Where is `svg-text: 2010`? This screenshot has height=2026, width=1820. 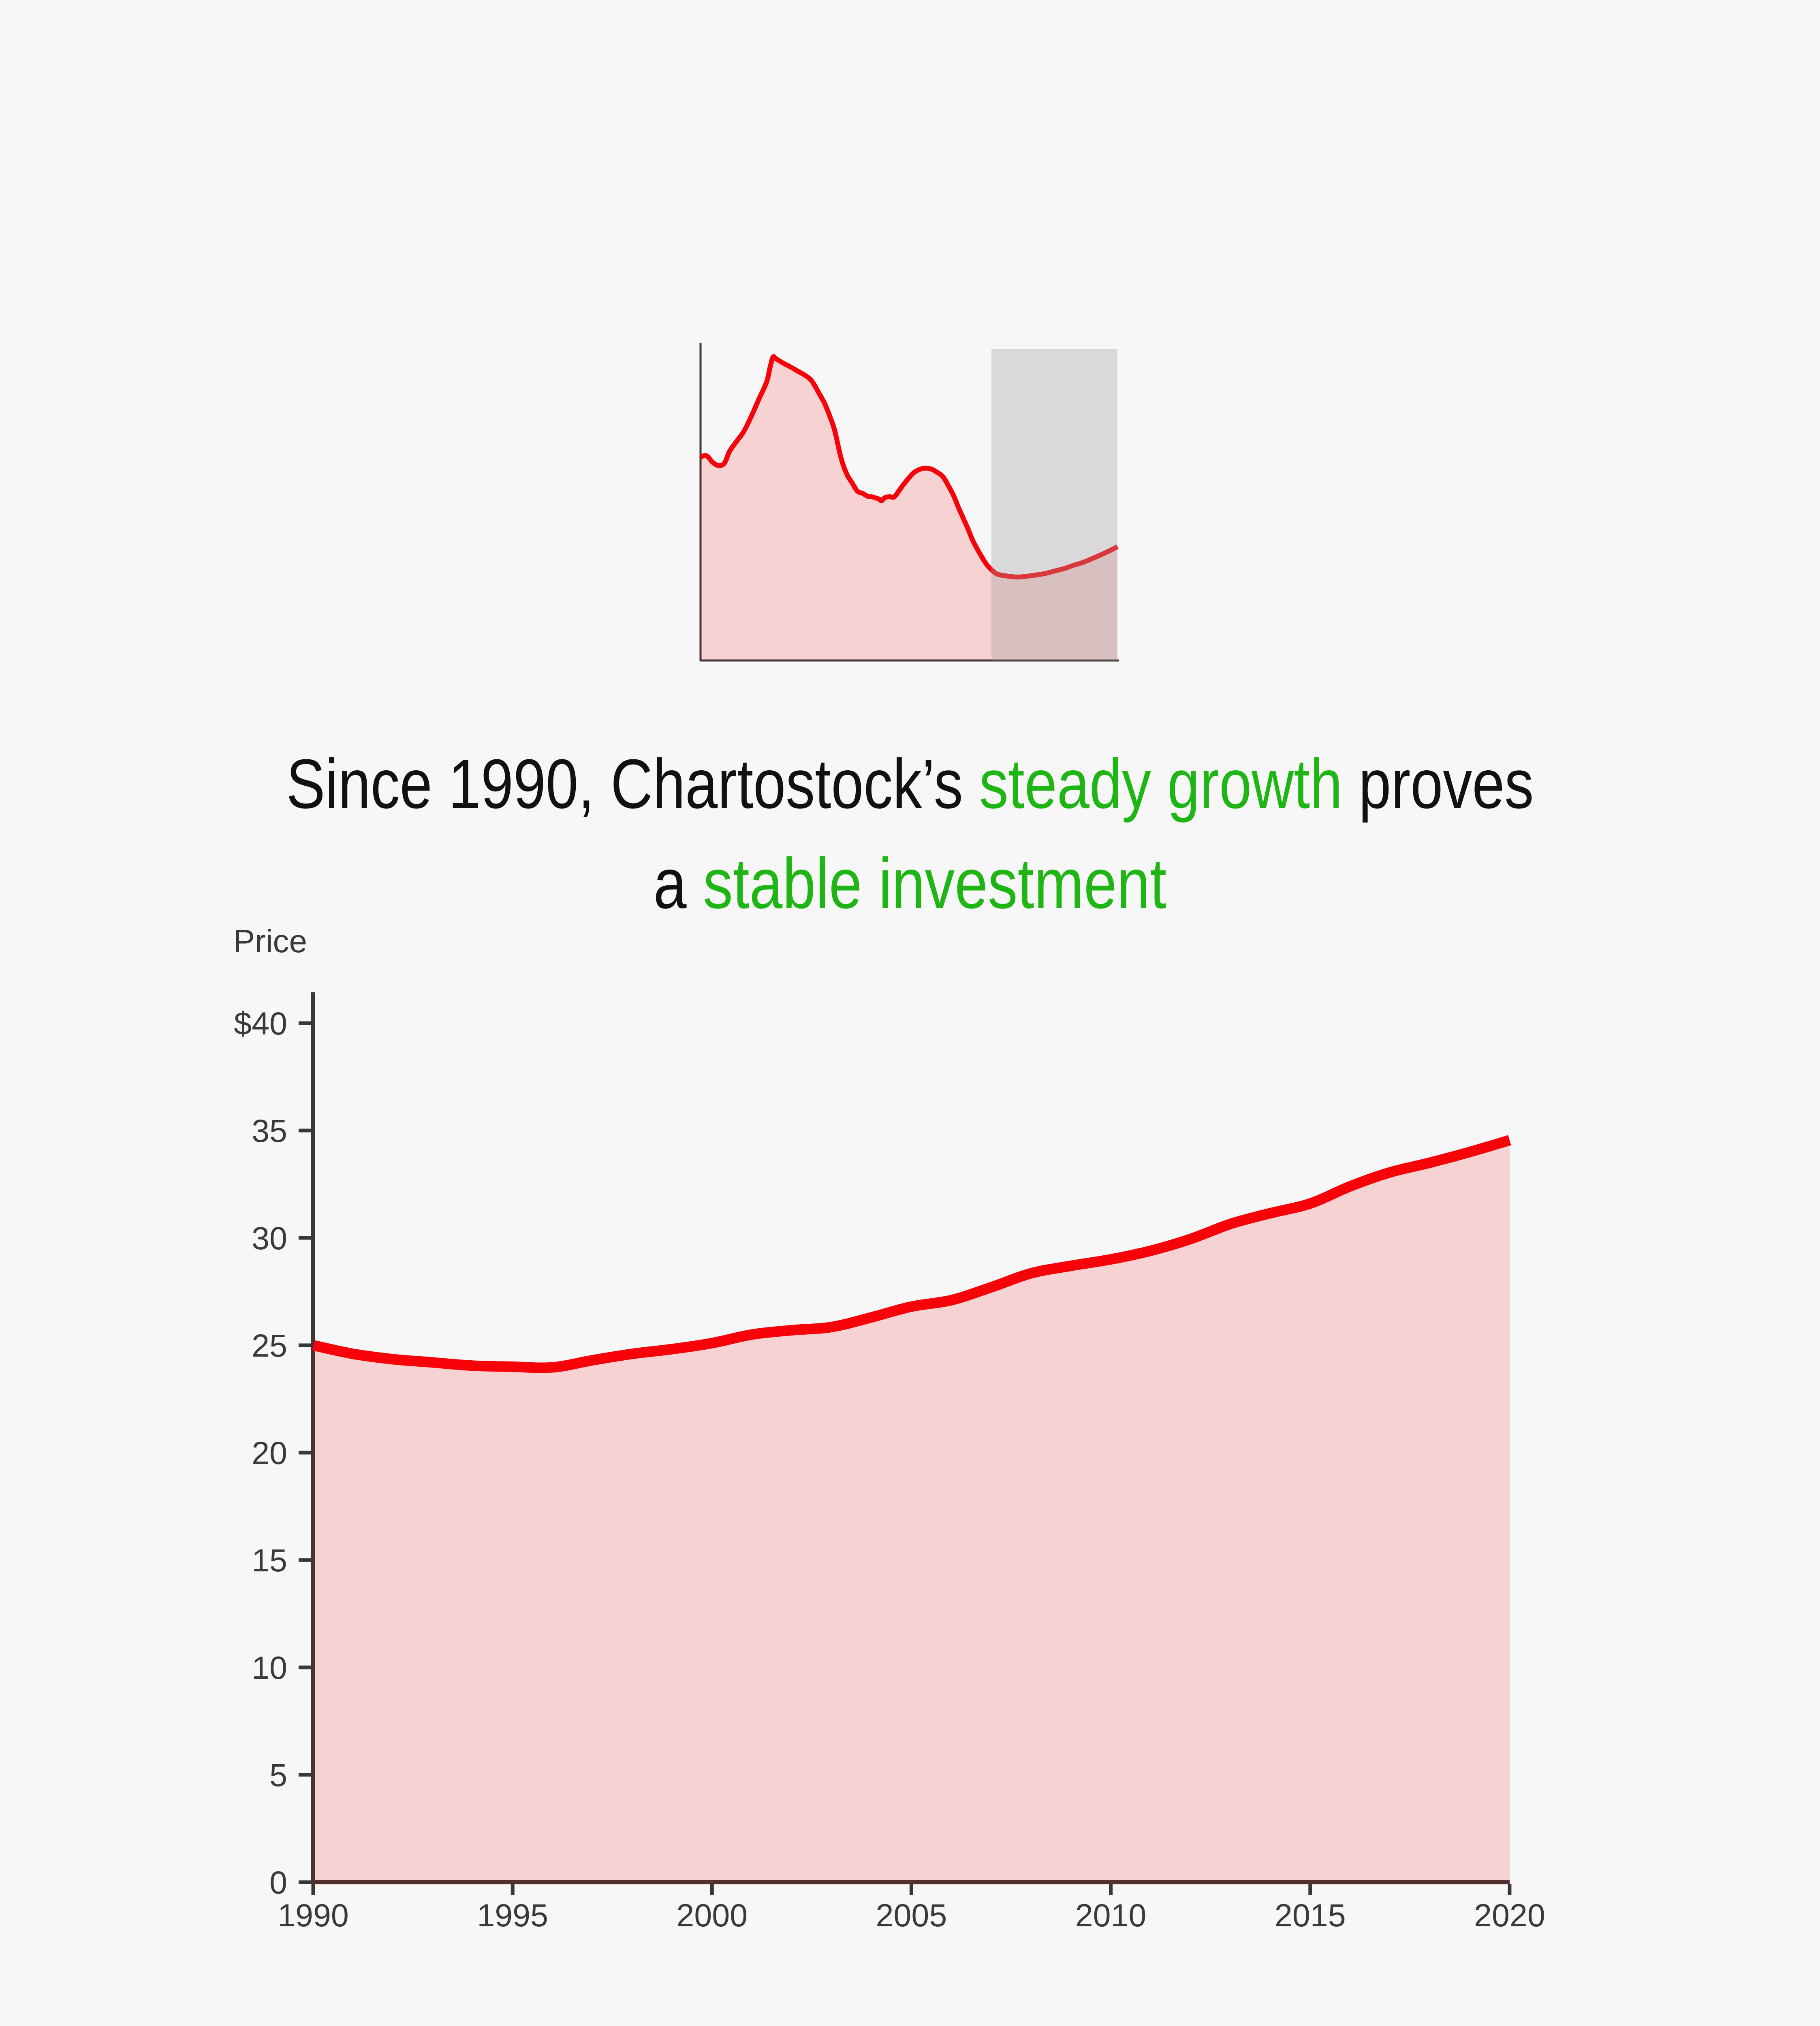
svg-text: 2010 is located at coordinates (1111, 1915).